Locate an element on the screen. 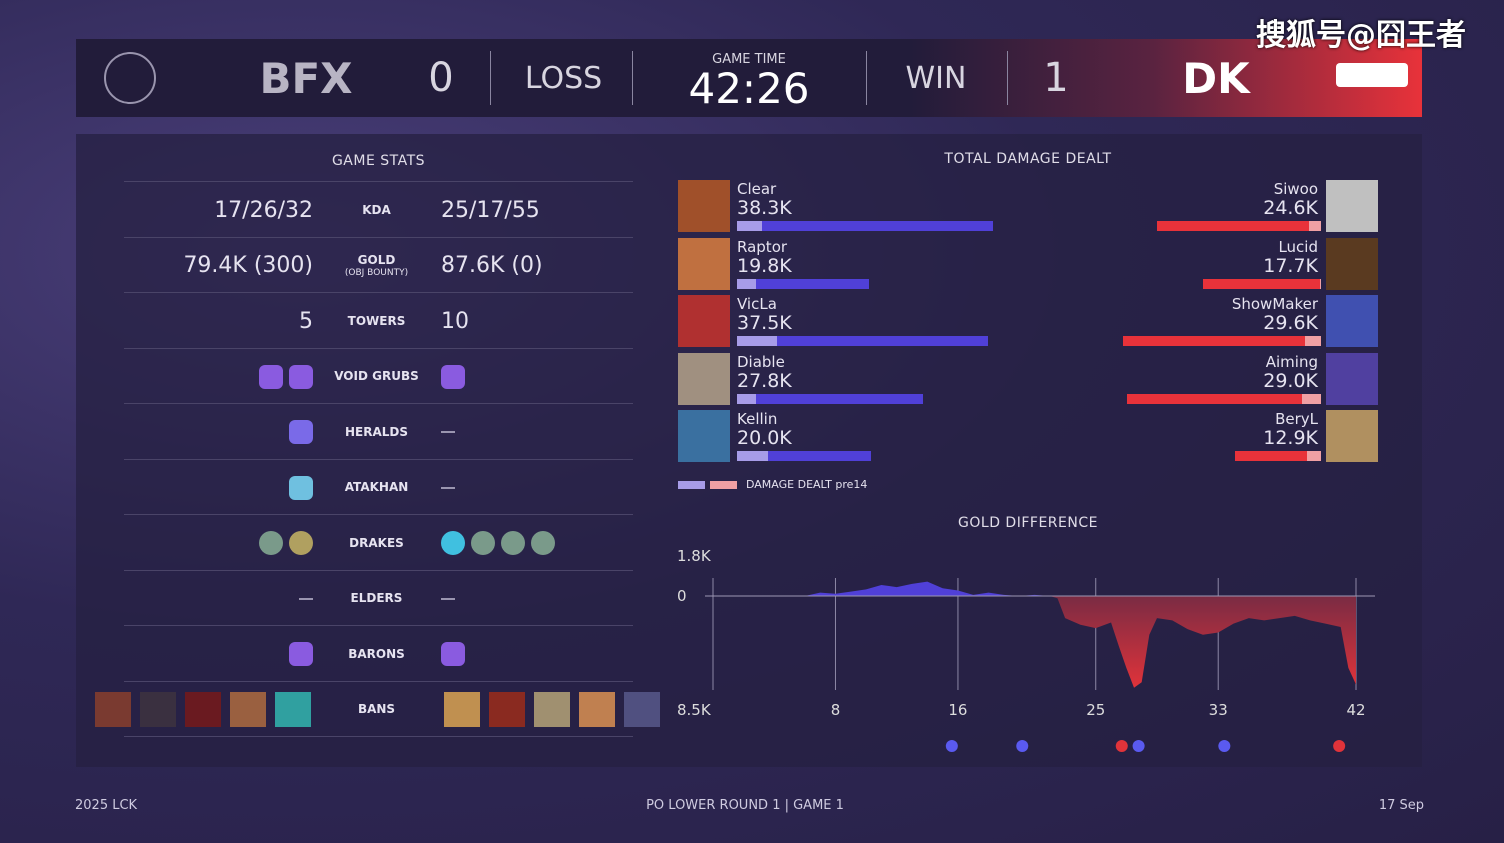 The height and width of the screenshot is (843, 1504). elder-a-event-icon is located at coordinates (1339, 746).